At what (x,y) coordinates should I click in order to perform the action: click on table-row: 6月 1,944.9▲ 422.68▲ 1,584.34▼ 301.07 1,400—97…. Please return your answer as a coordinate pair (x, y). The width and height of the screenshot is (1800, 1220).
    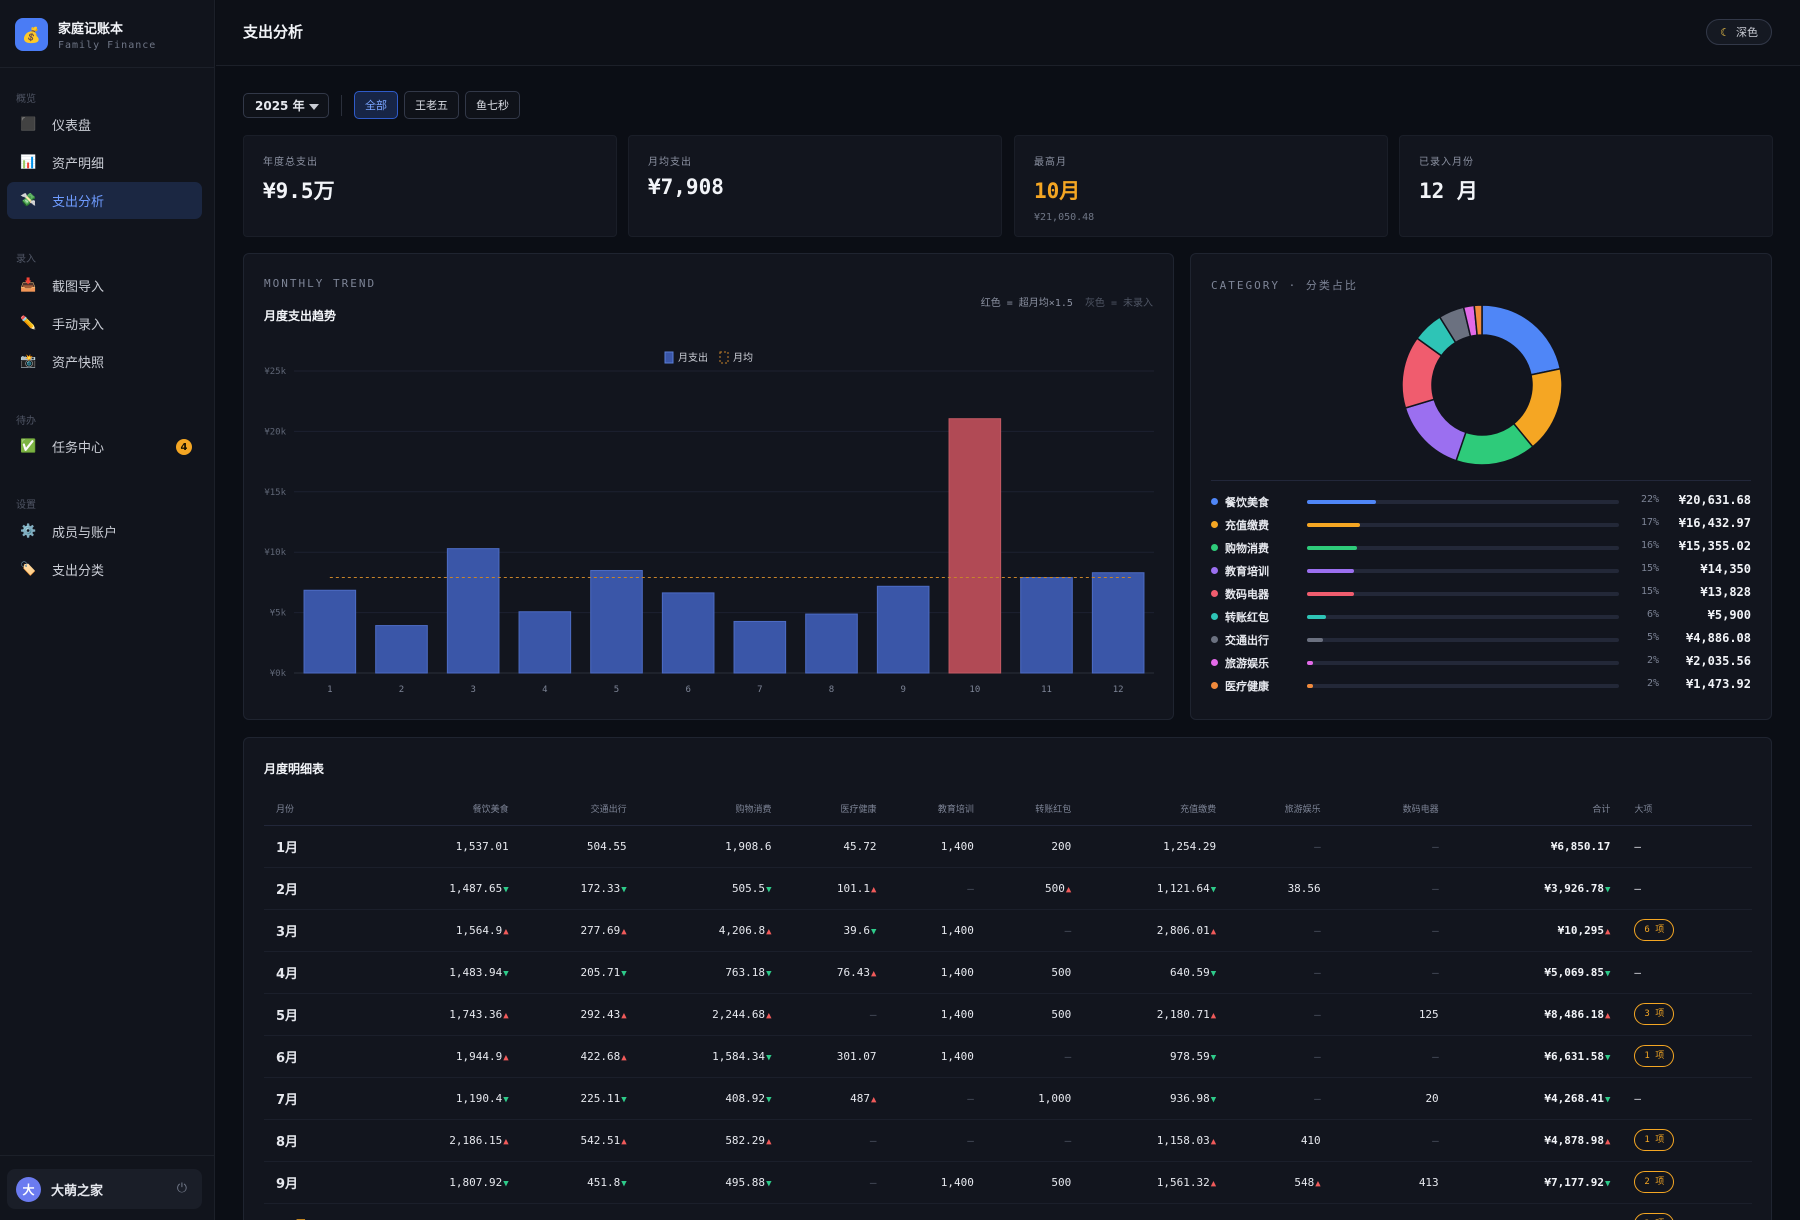
    Looking at the image, I should click on (1008, 1056).